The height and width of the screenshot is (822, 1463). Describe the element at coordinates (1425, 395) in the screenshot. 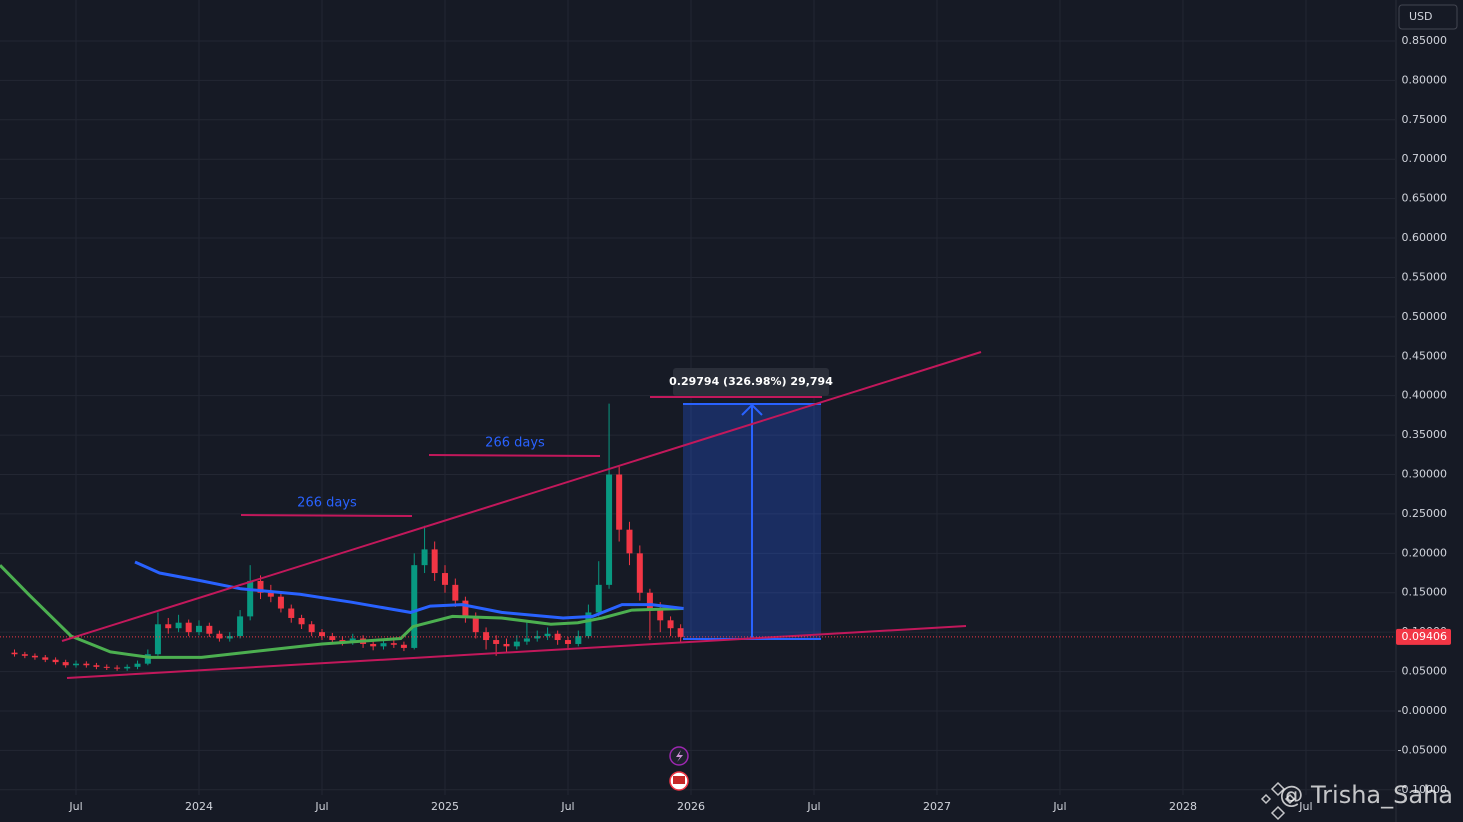

I see `y-tick-label: 0.40000` at that location.